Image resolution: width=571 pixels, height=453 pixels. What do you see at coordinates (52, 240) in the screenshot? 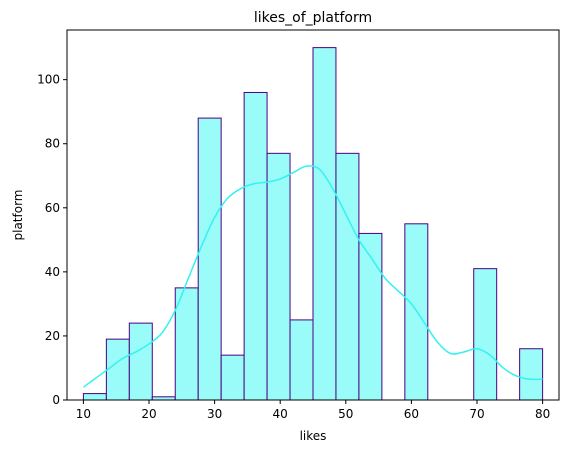
I see `y-axis: 0 20 40 60 80 100` at bounding box center [52, 240].